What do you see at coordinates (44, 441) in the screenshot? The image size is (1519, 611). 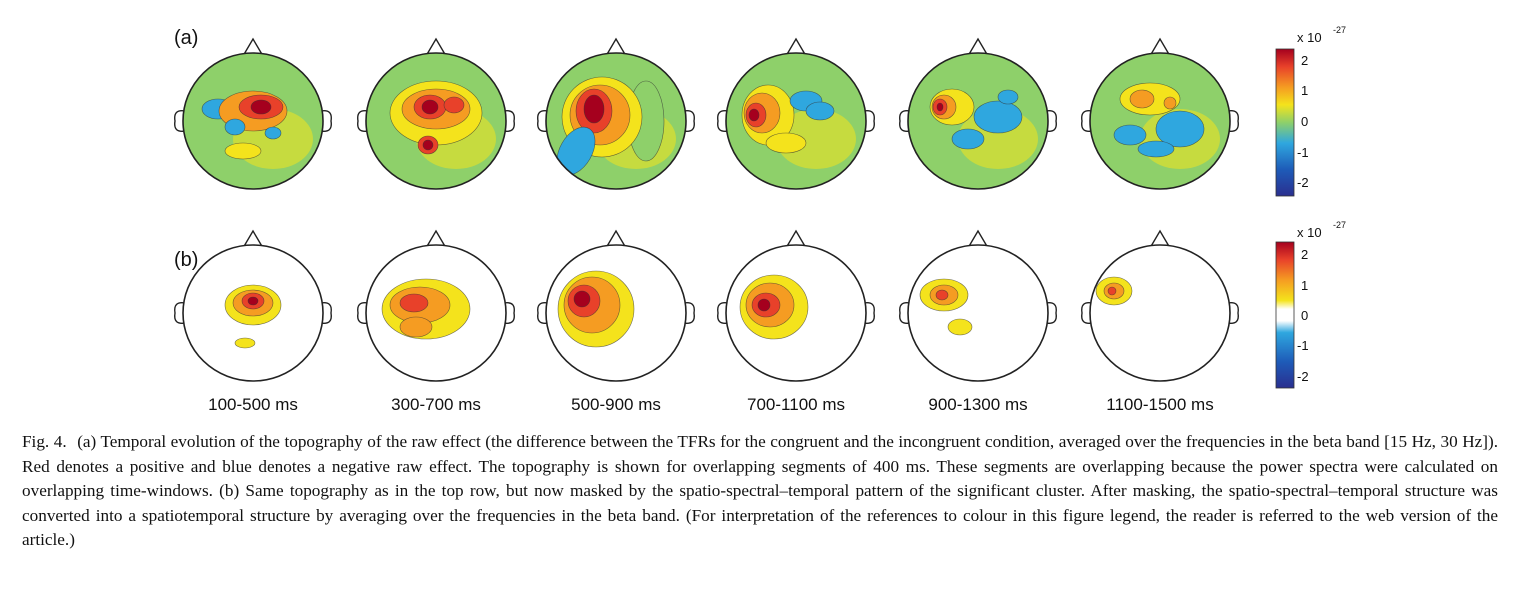 I see `figure-caption-label: Fig. 4.` at bounding box center [44, 441].